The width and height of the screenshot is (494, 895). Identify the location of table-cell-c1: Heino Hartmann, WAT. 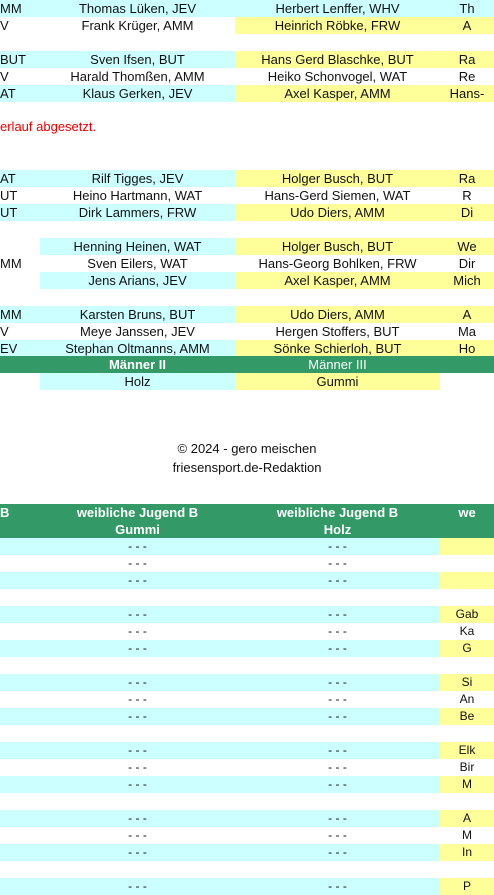
(137, 195).